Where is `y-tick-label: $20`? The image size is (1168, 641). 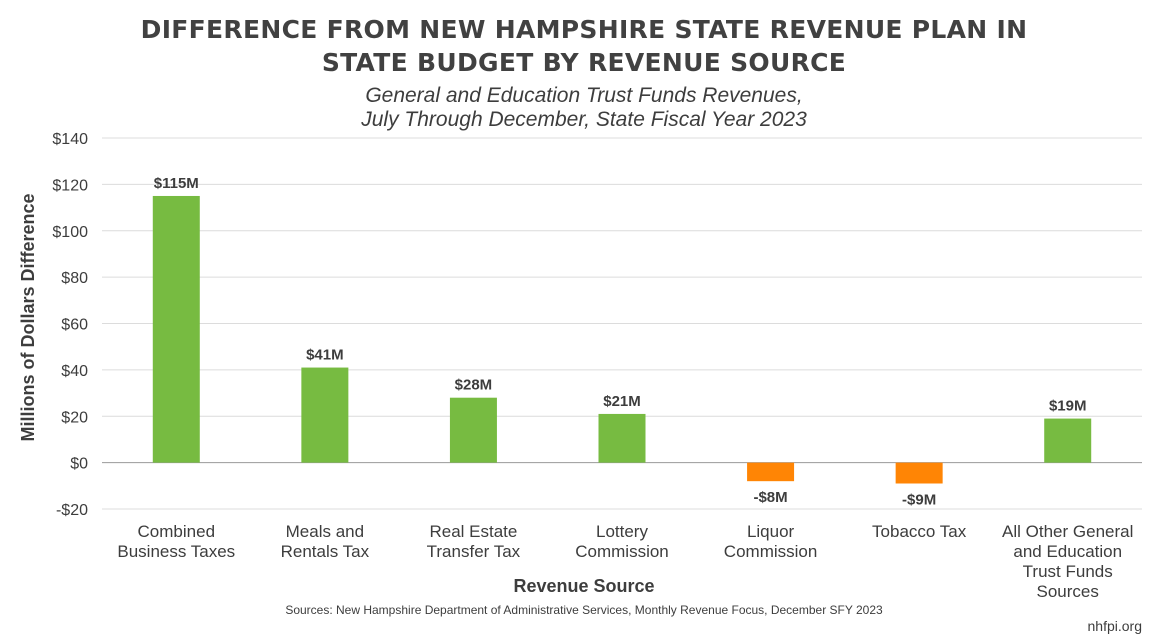
y-tick-label: $20 is located at coordinates (74, 417).